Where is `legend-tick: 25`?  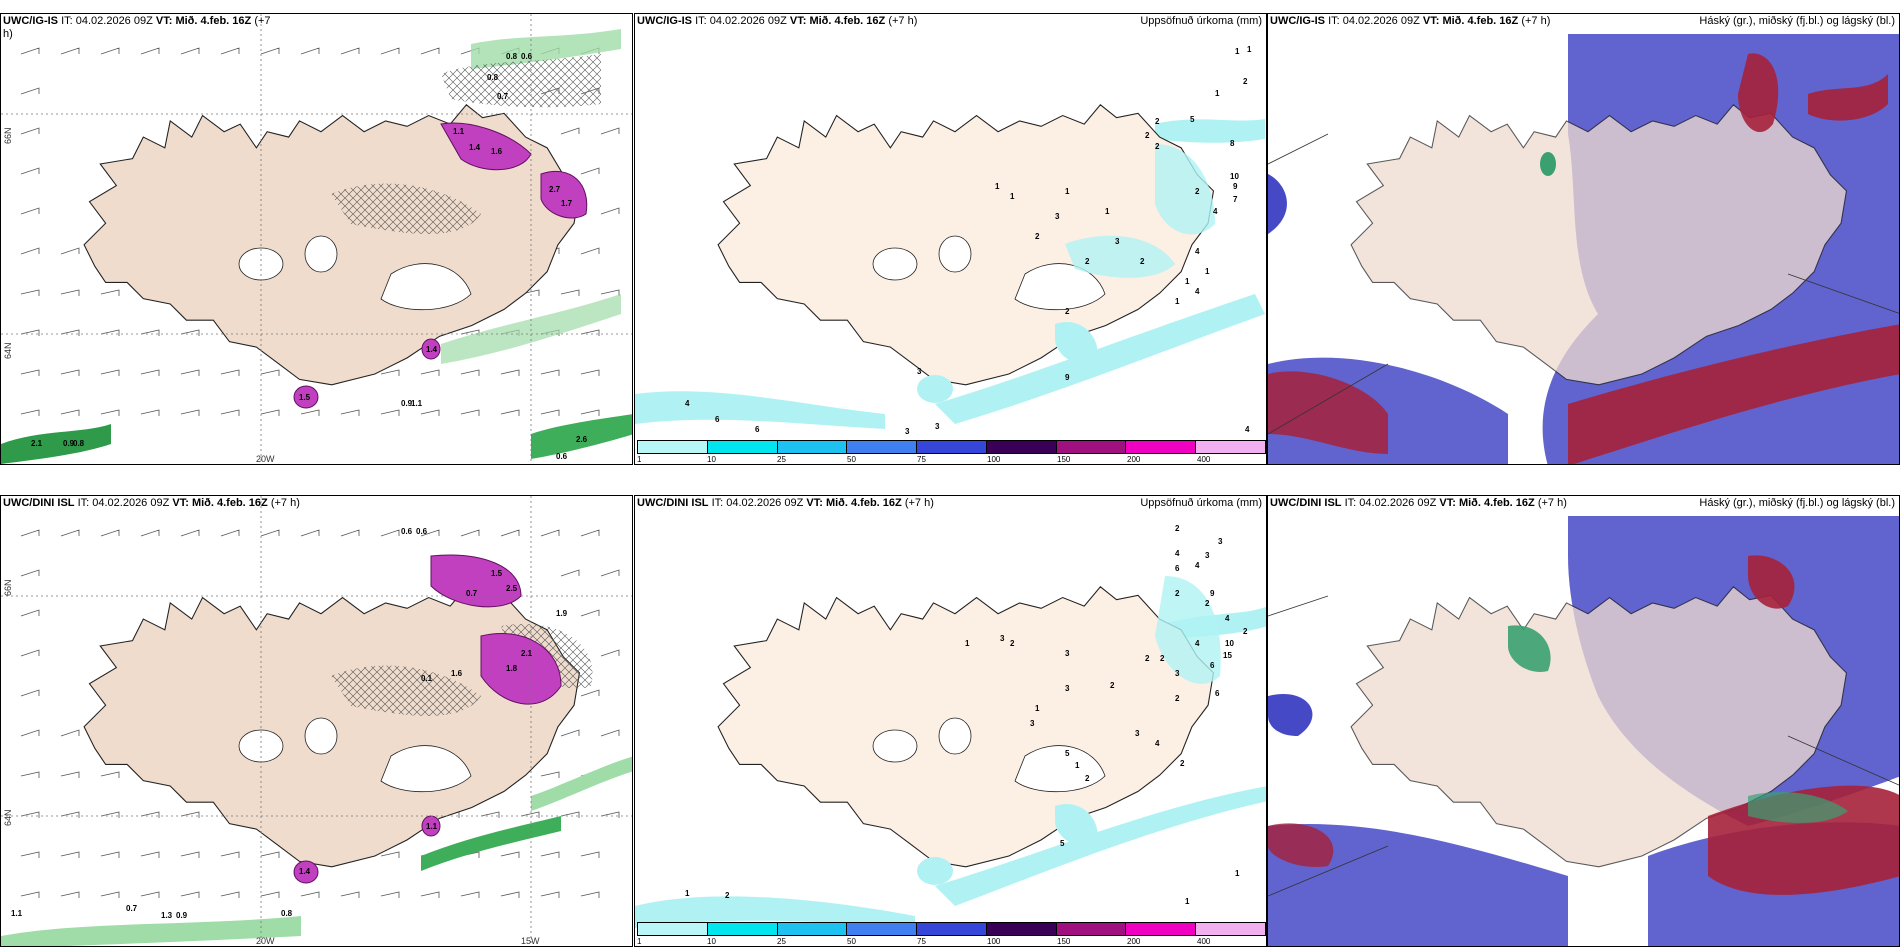
legend-tick: 25 is located at coordinates (781, 459).